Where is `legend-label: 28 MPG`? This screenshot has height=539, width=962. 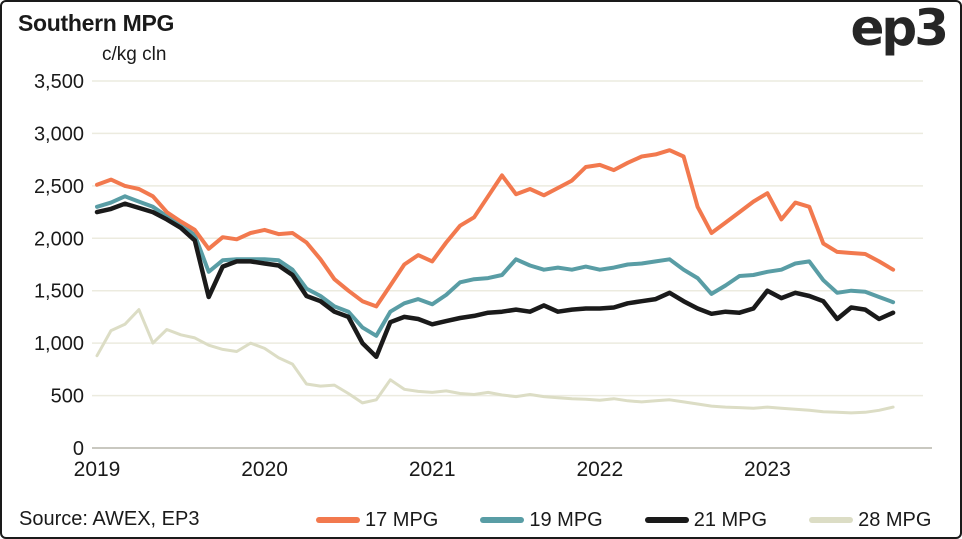
legend-label: 28 MPG is located at coordinates (895, 519).